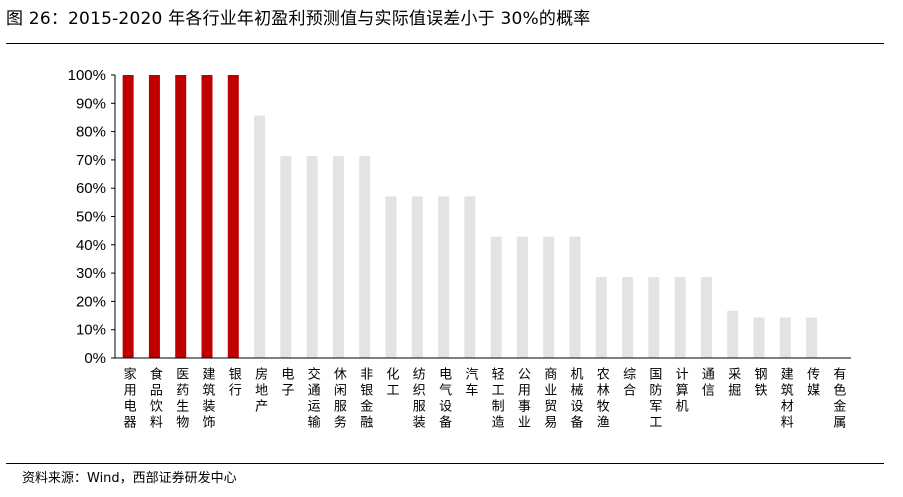  What do you see at coordinates (549, 399) in the screenshot?
I see `x-category-label: 商业贸易` at bounding box center [549, 399].